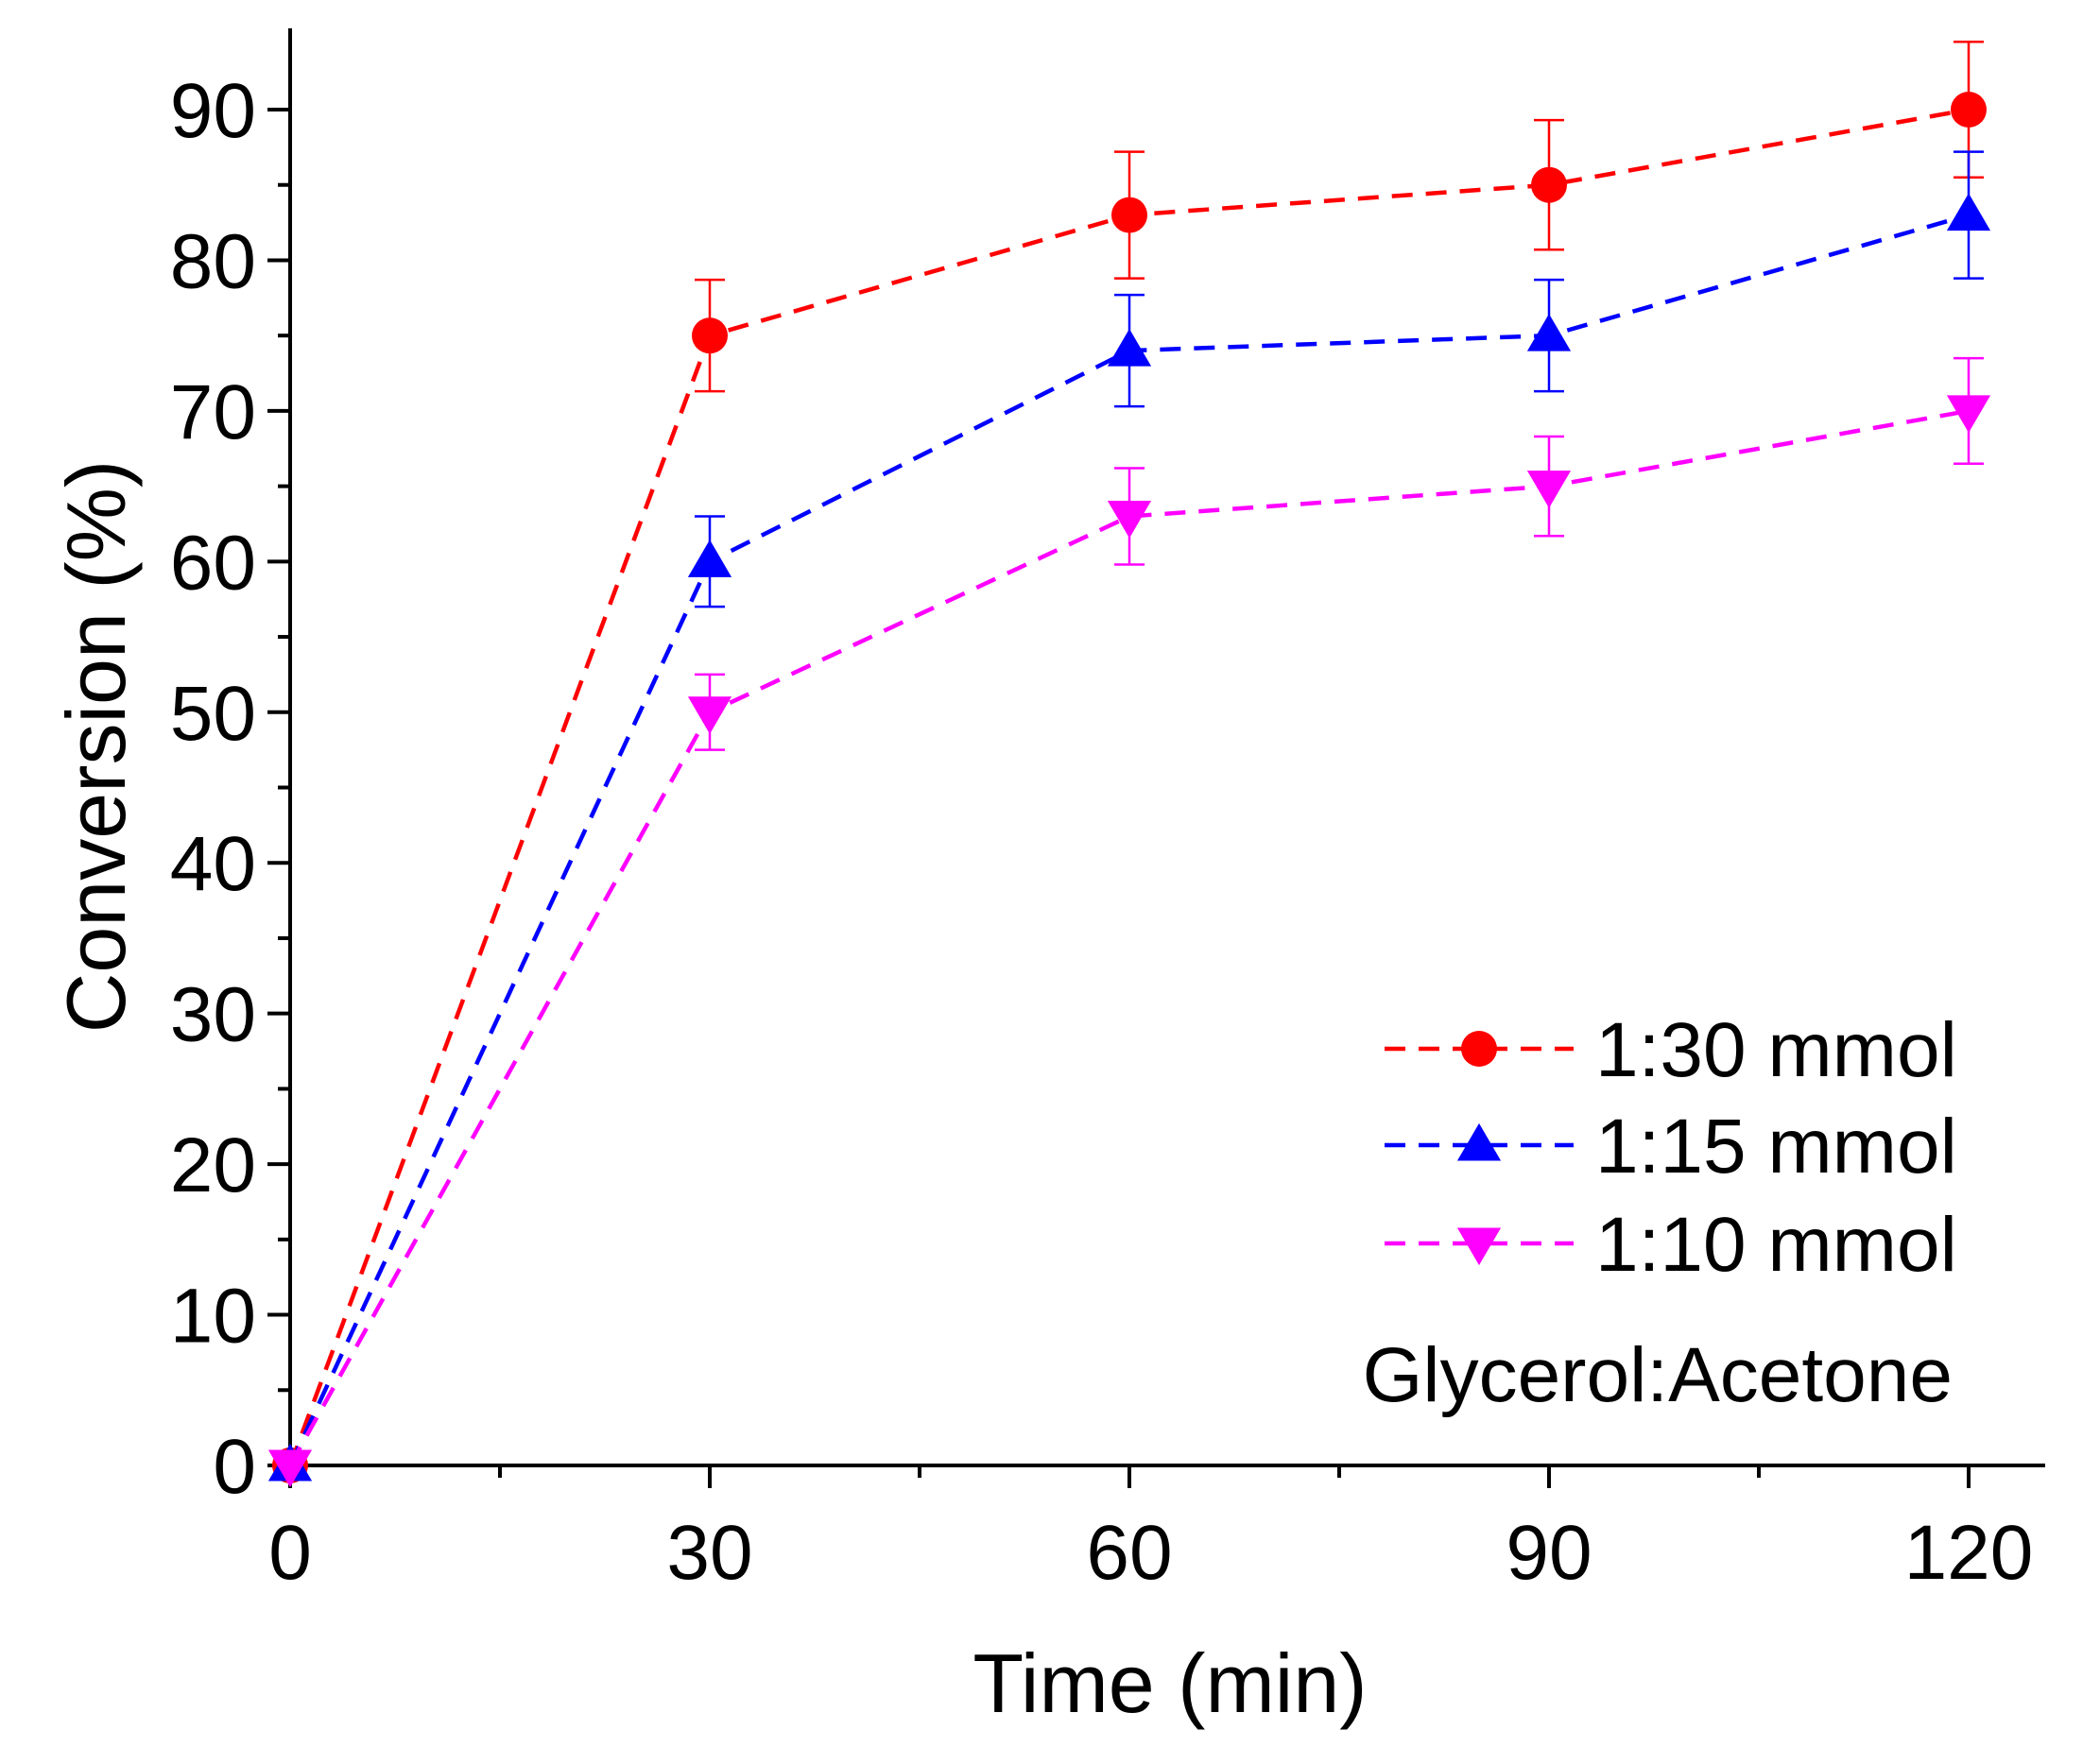  I want to click on legend-label: 1:15 mmol, so click(1776, 1147).